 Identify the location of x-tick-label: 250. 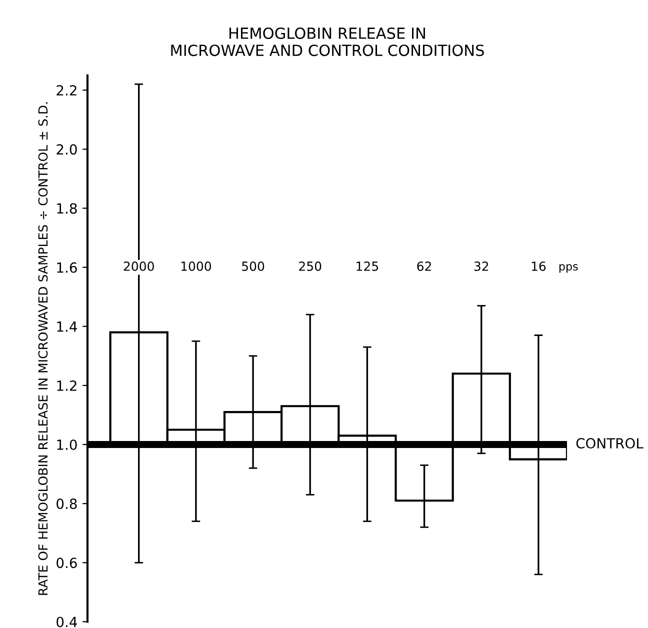
(310, 266).